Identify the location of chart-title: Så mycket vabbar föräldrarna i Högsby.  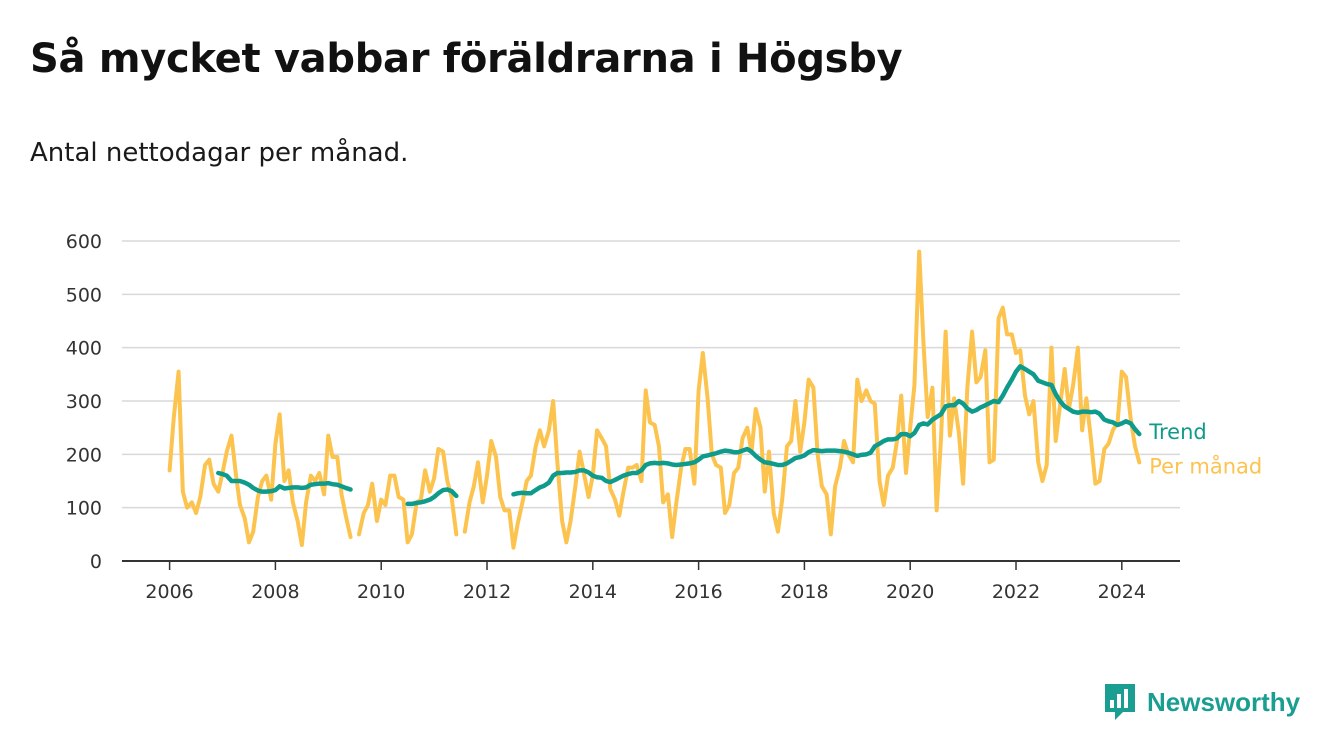
(466, 59).